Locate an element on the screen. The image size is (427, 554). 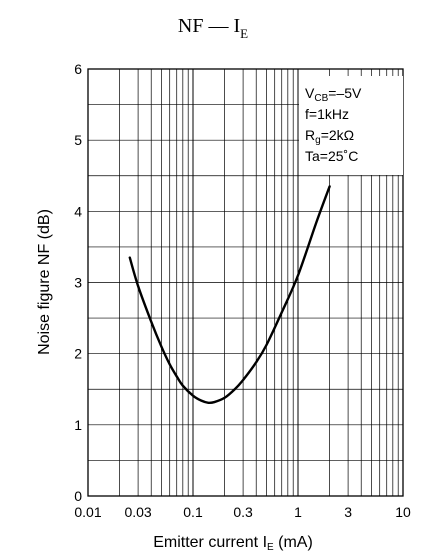
y-axis-label: Noise figure NF (dB) is located at coordinates (44, 282).